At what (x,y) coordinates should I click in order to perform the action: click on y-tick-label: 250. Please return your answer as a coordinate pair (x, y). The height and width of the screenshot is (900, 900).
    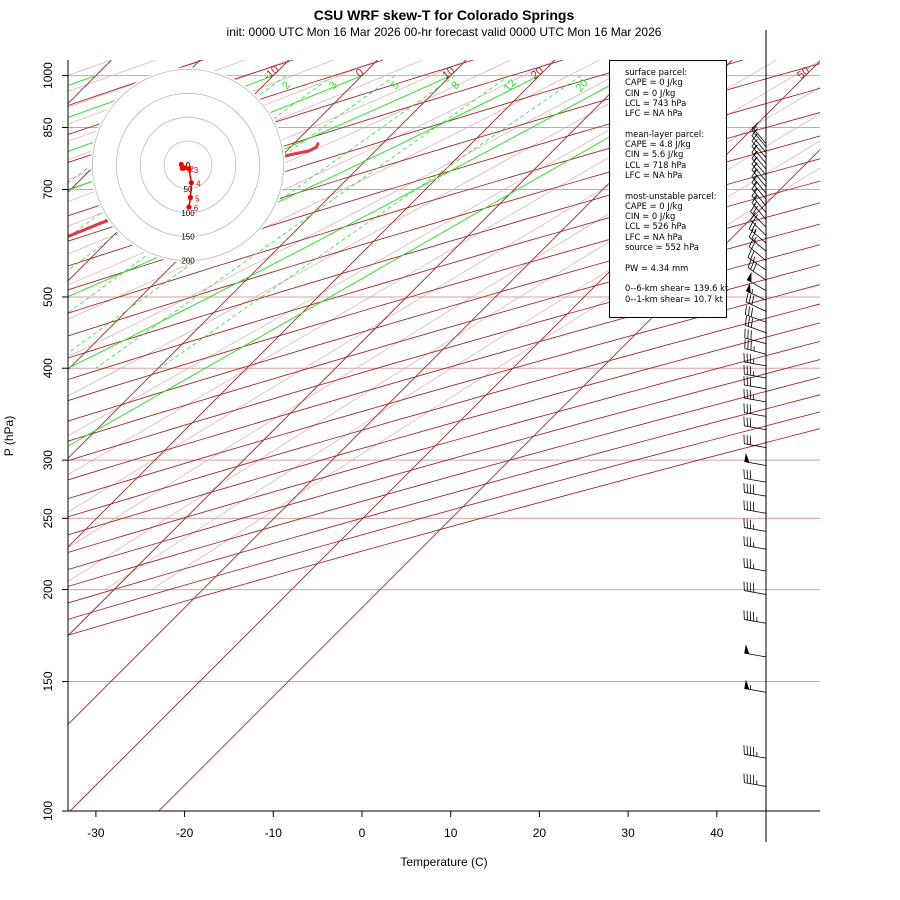
    Looking at the image, I should click on (48, 518).